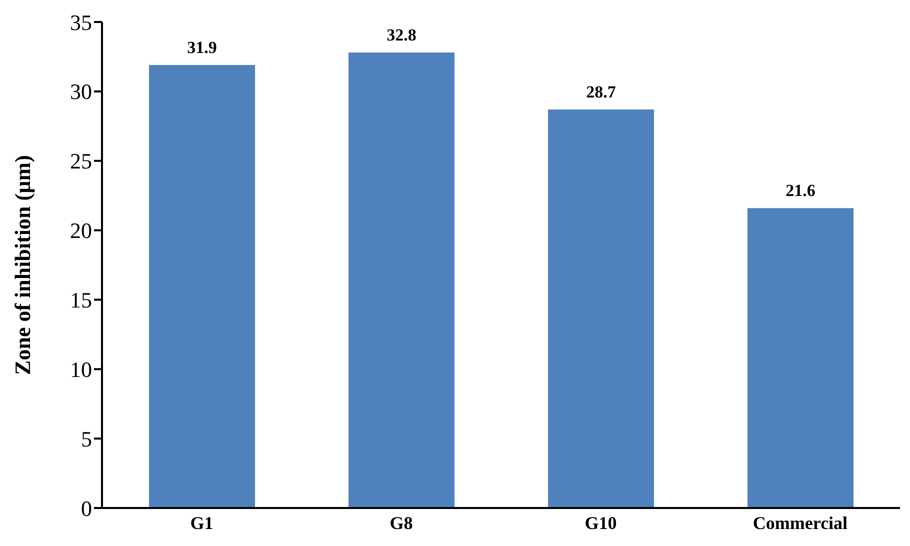 This screenshot has height=546, width=910. What do you see at coordinates (202, 48) in the screenshot?
I see `data-label: 31.9` at bounding box center [202, 48].